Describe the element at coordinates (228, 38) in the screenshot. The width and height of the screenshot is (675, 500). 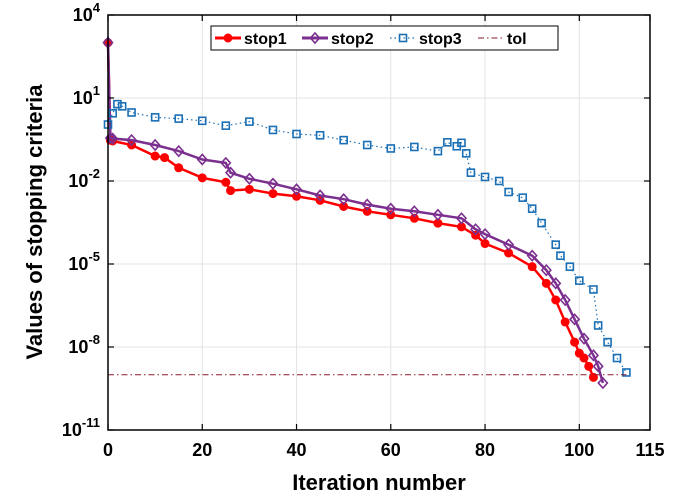
I see `legend-marker-stop1` at that location.